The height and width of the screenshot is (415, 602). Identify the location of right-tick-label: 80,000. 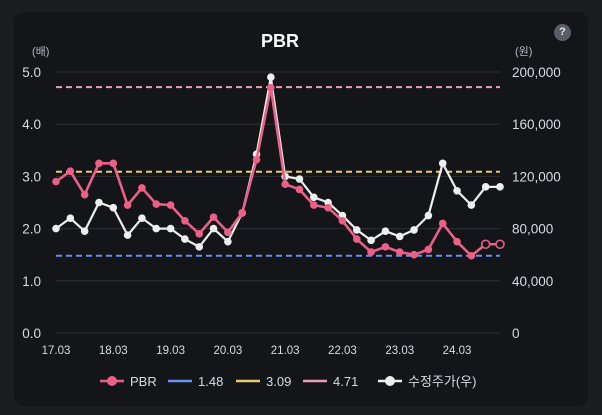
(532, 229).